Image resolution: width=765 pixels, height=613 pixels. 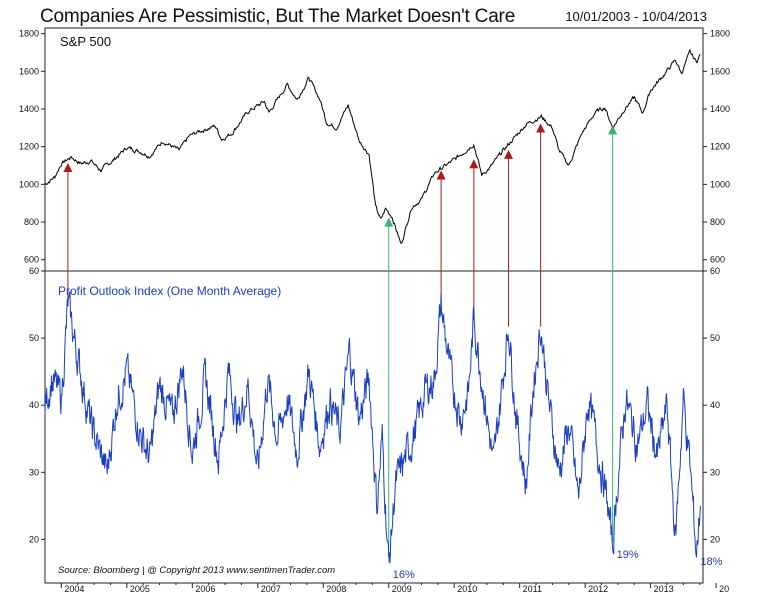 What do you see at coordinates (34, 405) in the screenshot?
I see `profit-ytick-label-left: 40` at bounding box center [34, 405].